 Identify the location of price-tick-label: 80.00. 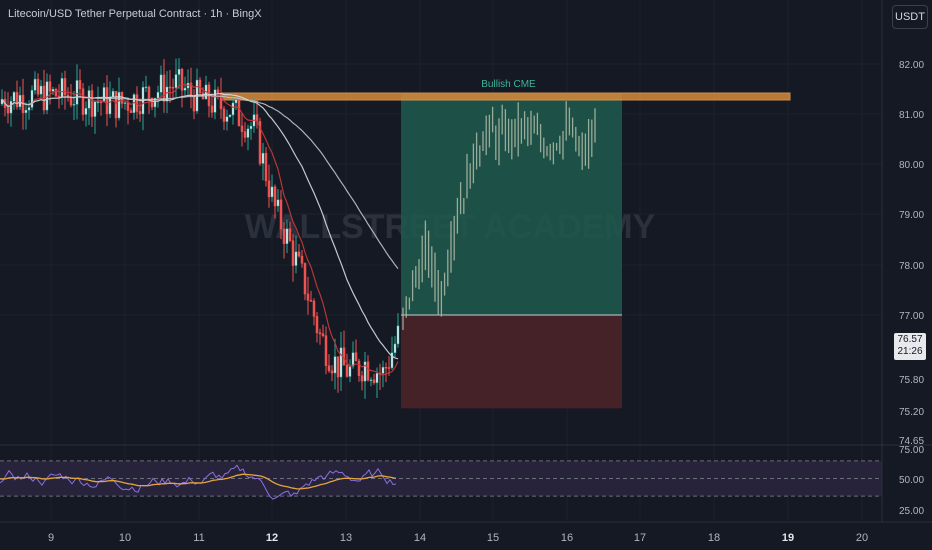
(911, 165).